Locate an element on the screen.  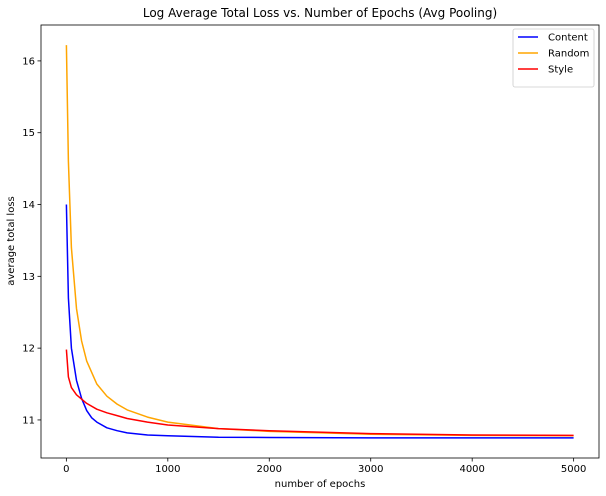
y-tick-label: 15 is located at coordinates (28, 133).